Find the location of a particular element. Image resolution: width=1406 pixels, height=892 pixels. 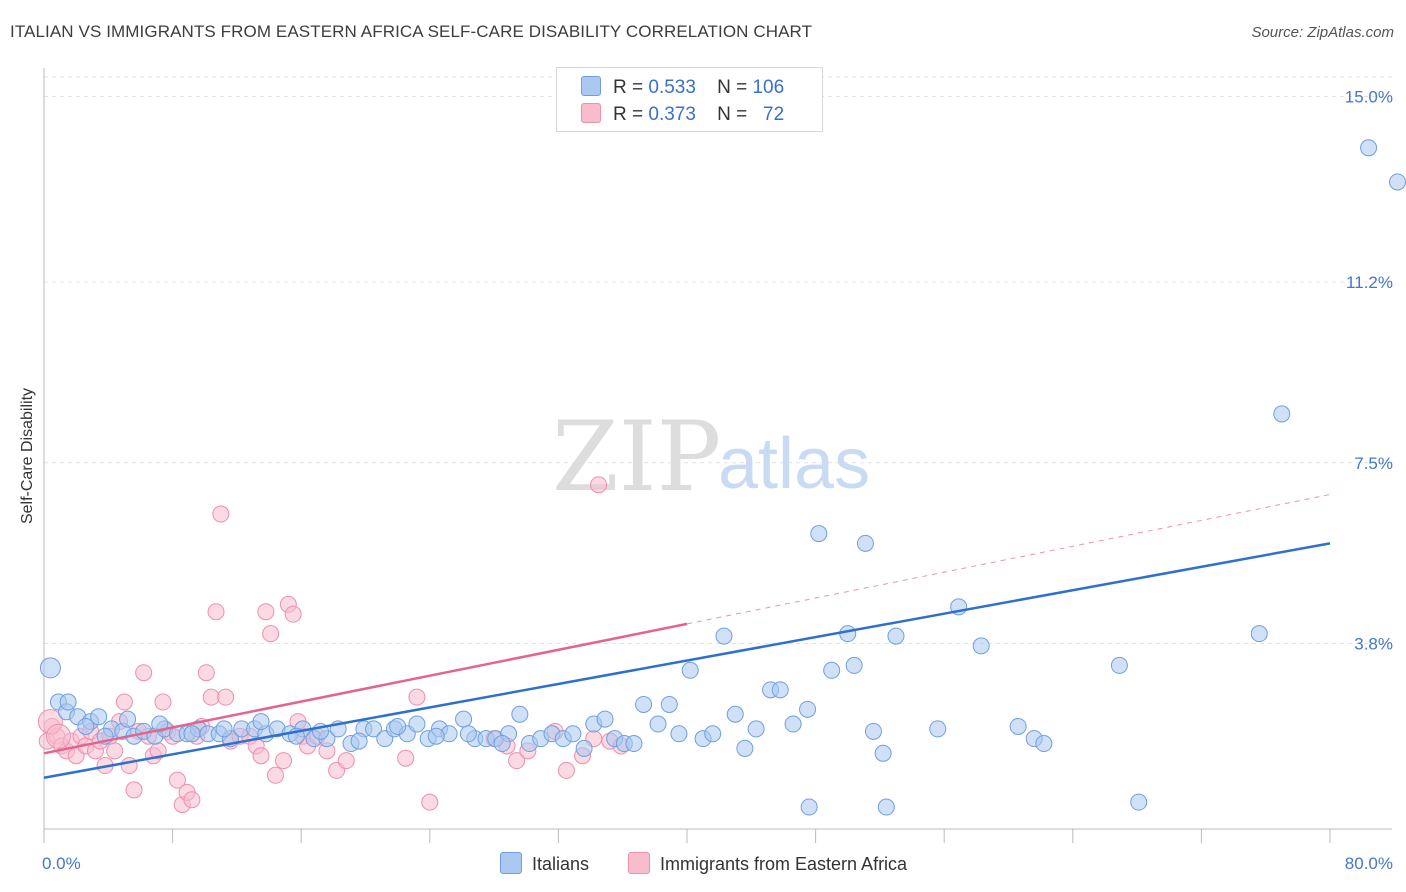

legend-swatch-blue is located at coordinates (591, 86).